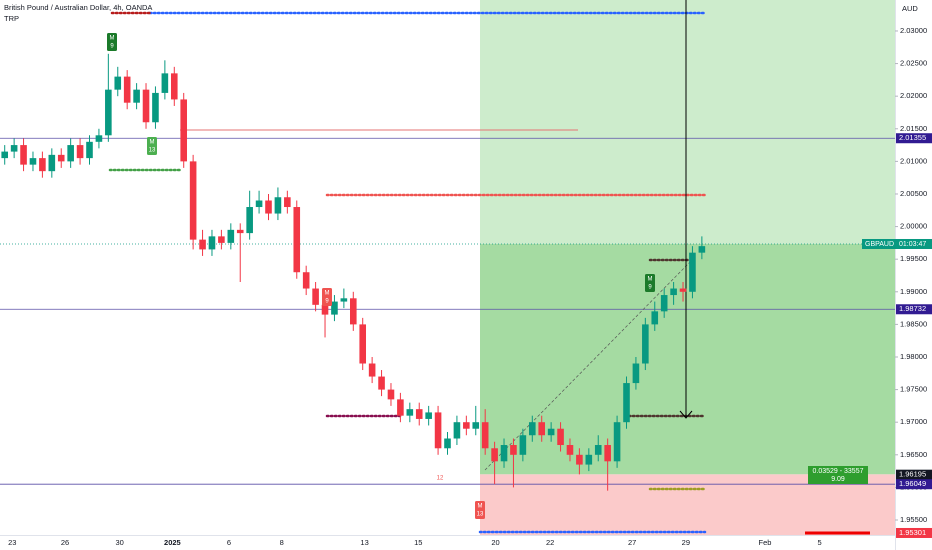  What do you see at coordinates (913, 63) in the screenshot?
I see `y-tick-label: 2.02500` at bounding box center [913, 63].